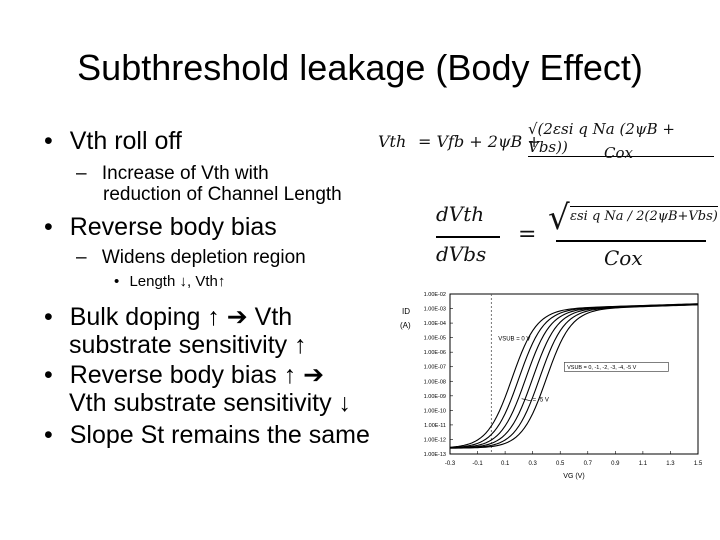 The image size is (720, 540). I want to click on y-tick-label: 1.00E-11, so click(435, 426).